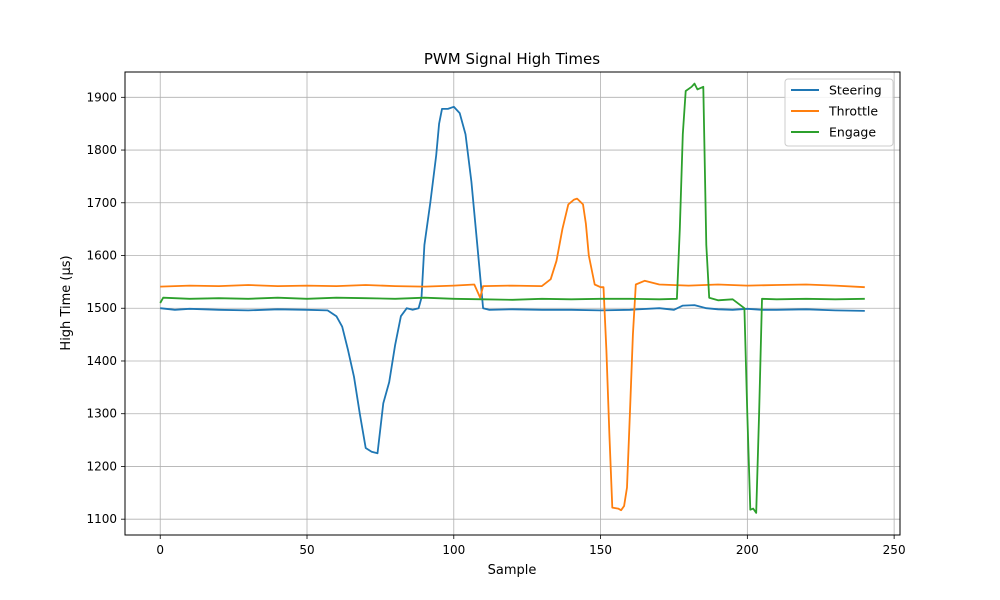  What do you see at coordinates (894, 550) in the screenshot?
I see `x-tick-label: 250` at bounding box center [894, 550].